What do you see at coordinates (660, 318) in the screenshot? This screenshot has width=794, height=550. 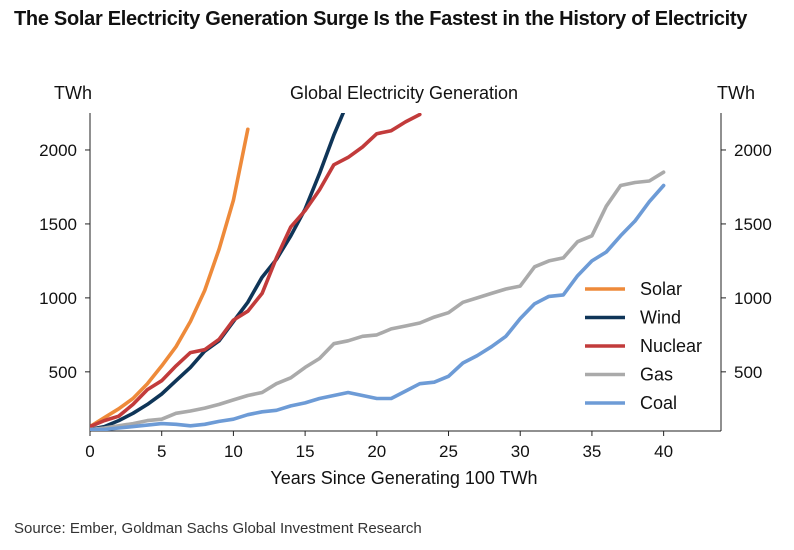 I see `legend-label-wind: Wind` at bounding box center [660, 318].